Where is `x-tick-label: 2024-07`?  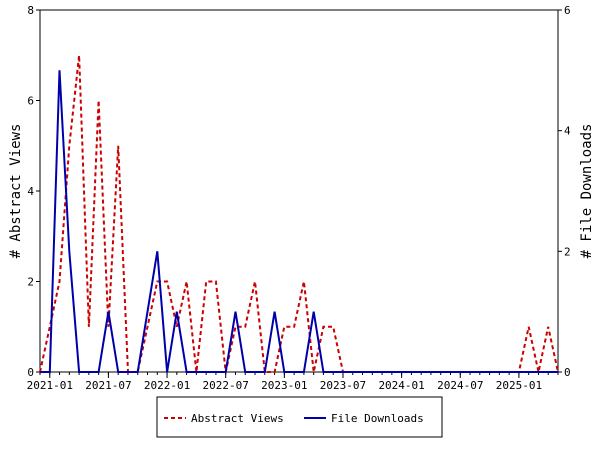 x-tick-label: 2024-07 is located at coordinates (460, 385).